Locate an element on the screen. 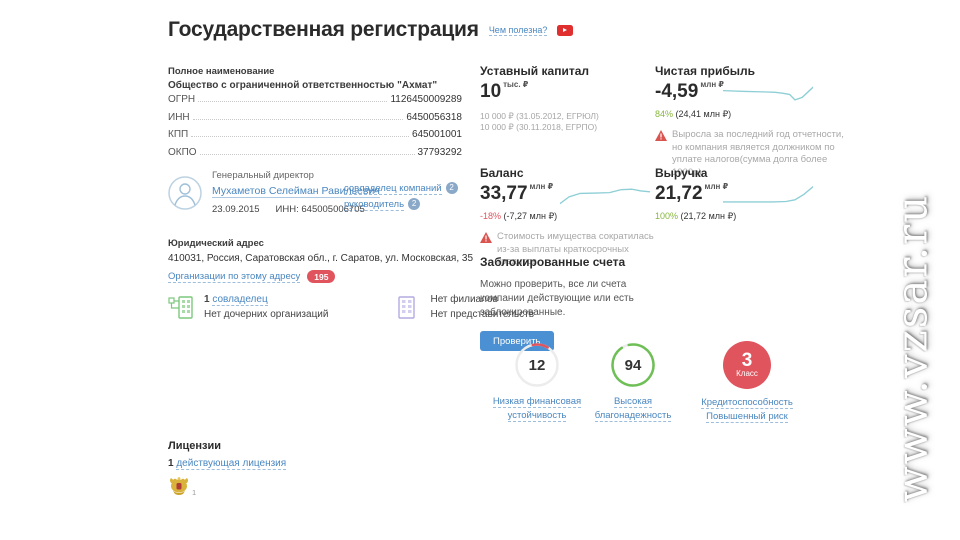 This screenshot has width=960, height=540. registry-label: ИНН is located at coordinates (179, 117).